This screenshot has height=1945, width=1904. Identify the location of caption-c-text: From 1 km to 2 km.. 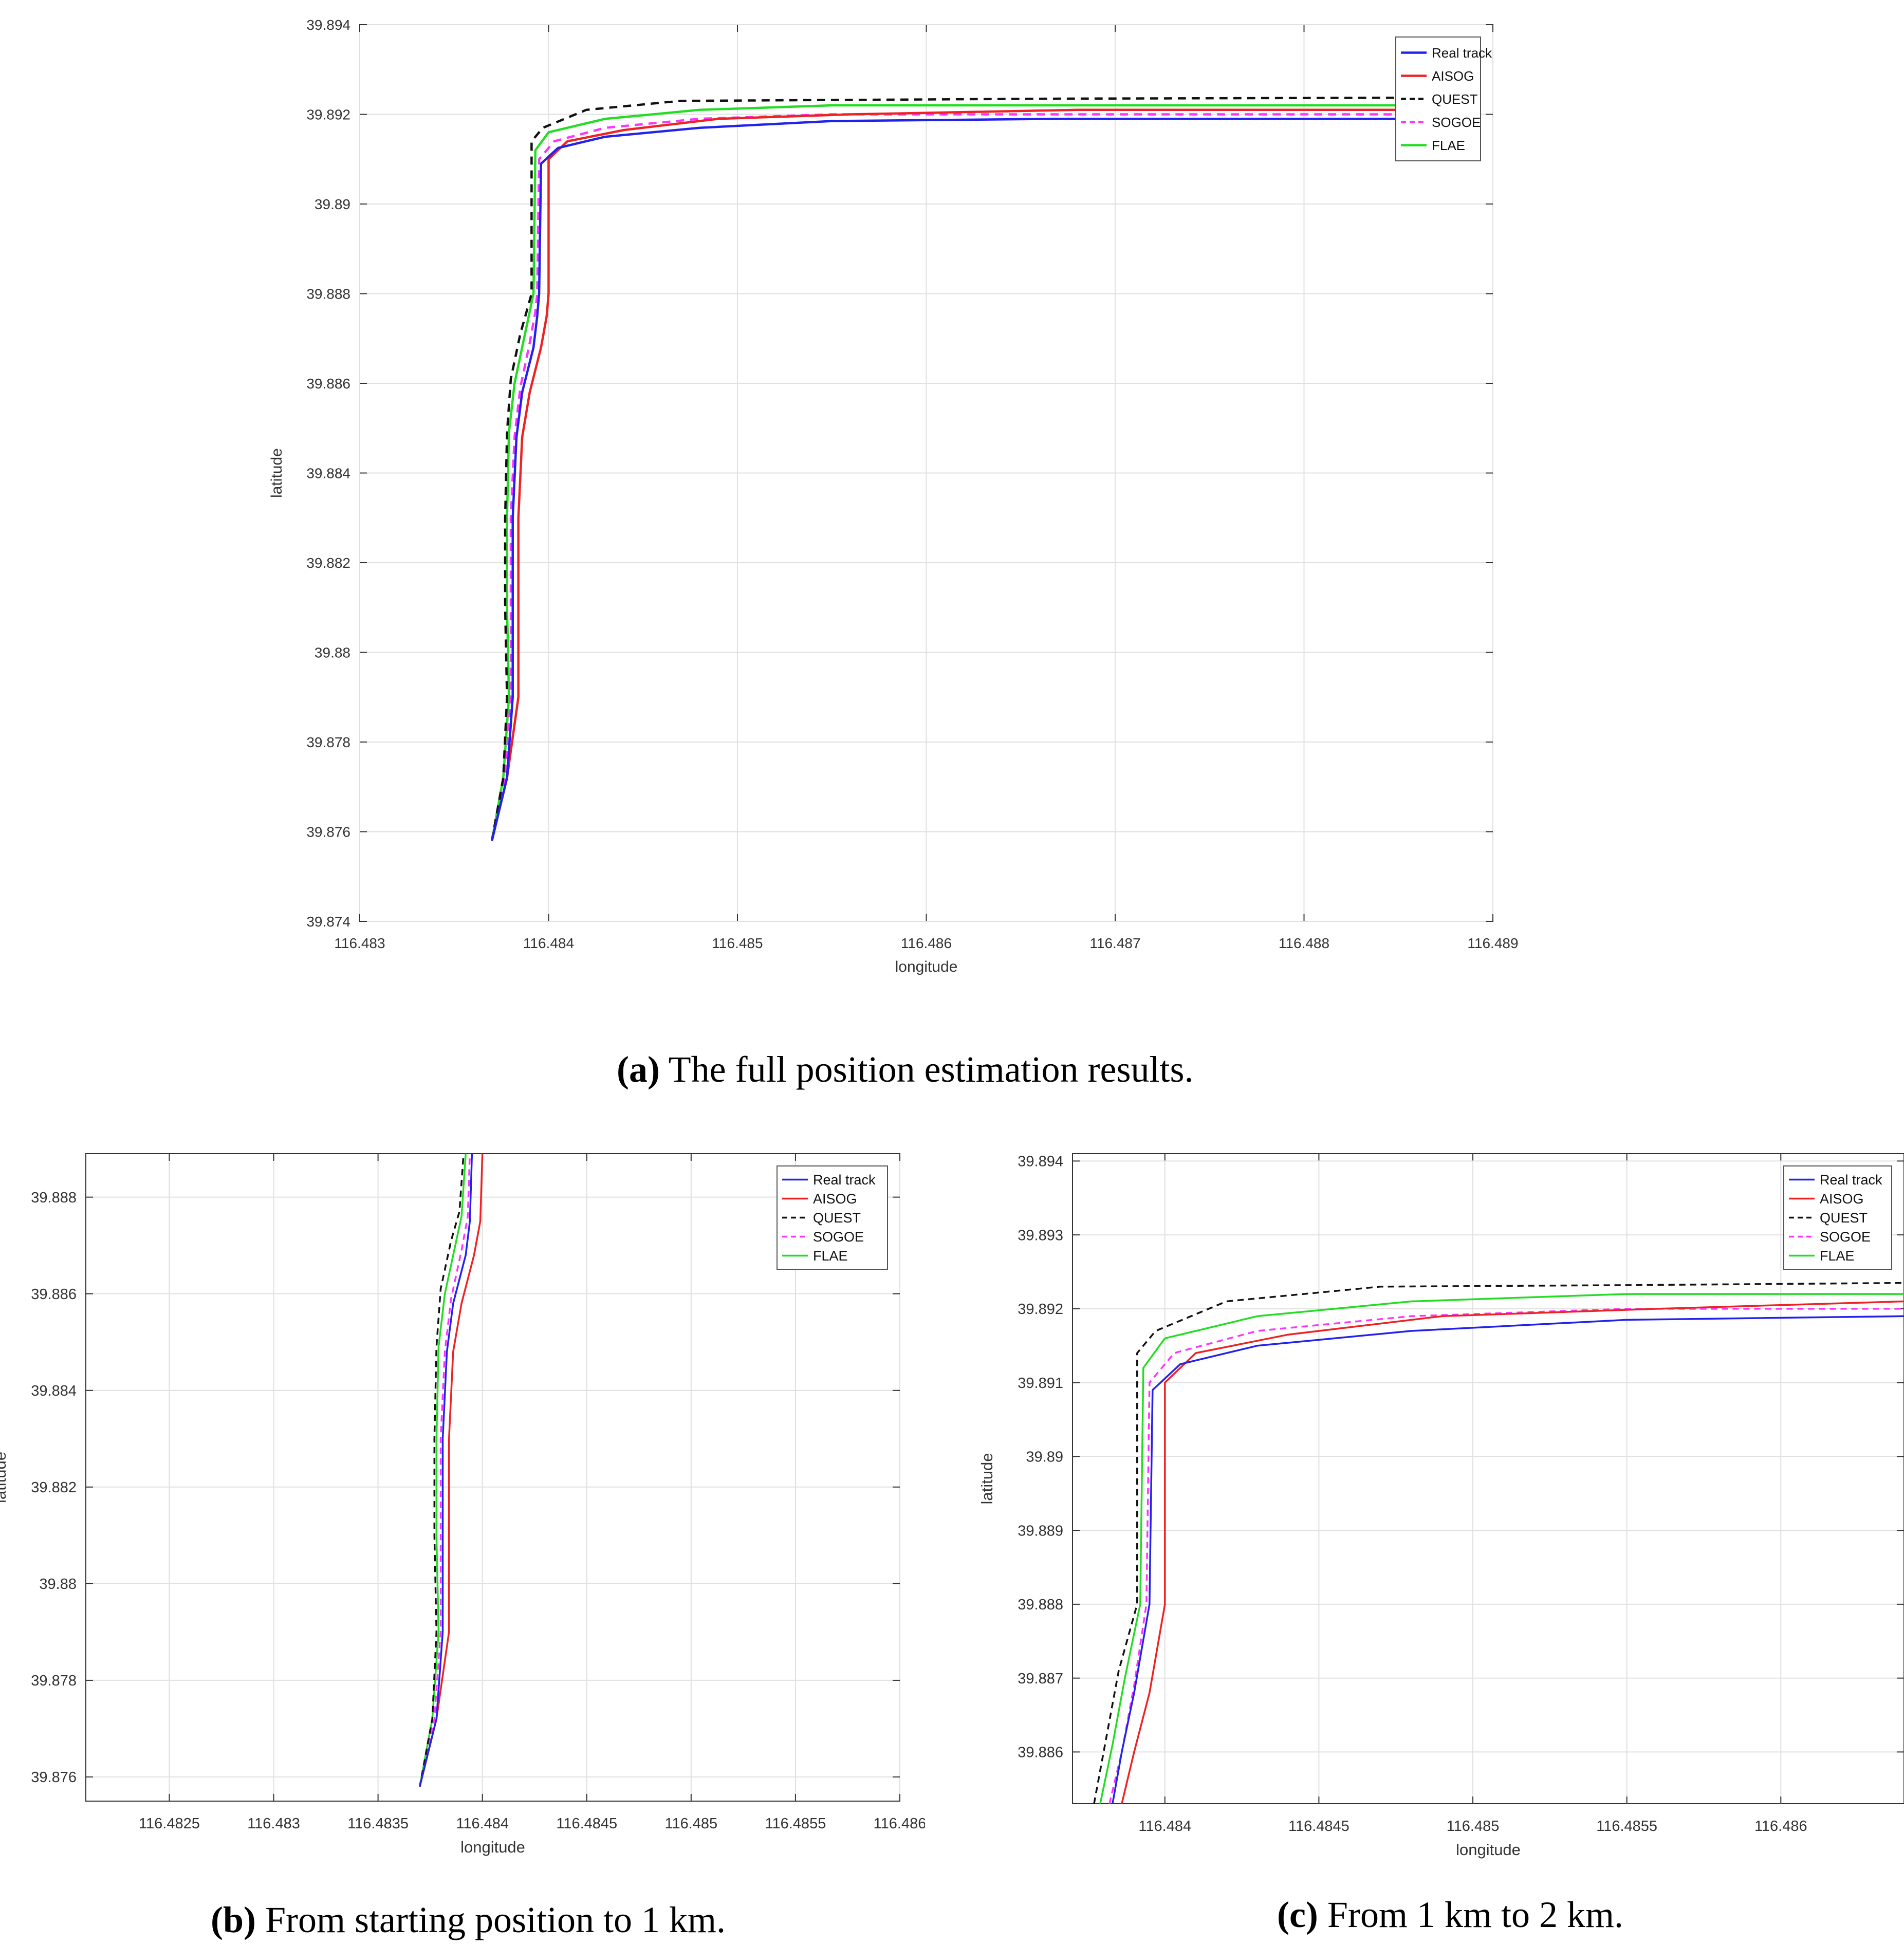
(1470, 1914).